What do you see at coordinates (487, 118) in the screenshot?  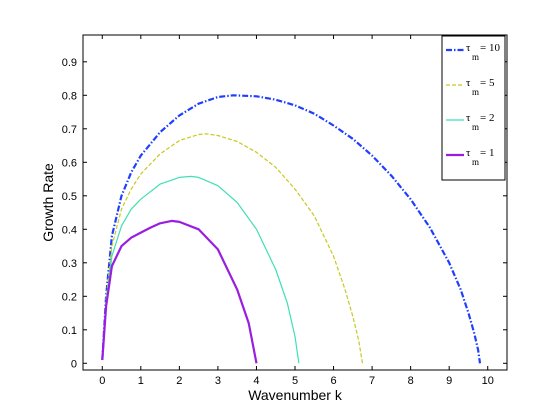 I see `legend-value: = 2` at bounding box center [487, 118].